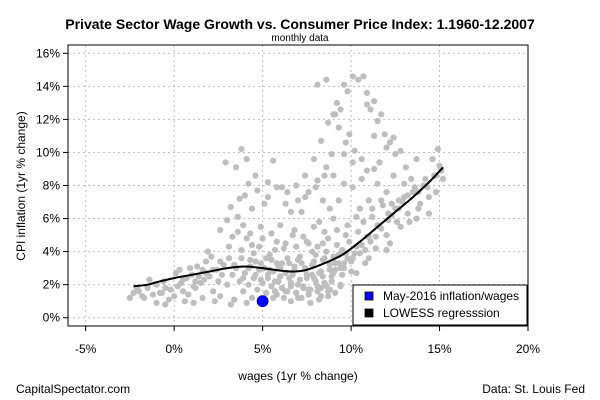  What do you see at coordinates (451, 296) in the screenshot?
I see `legend-label-highlight: May-2016 inflation/wages` at bounding box center [451, 296].